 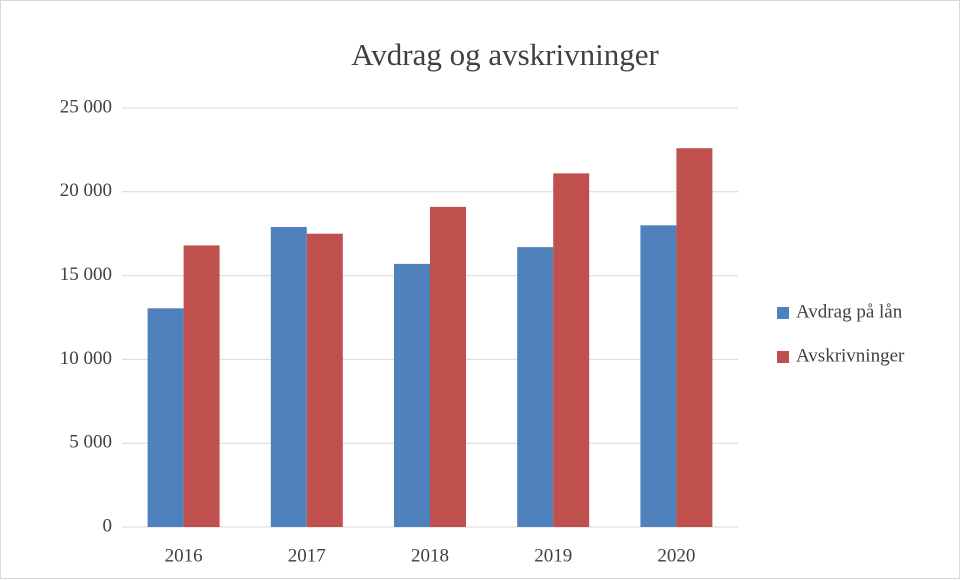 I want to click on y-tick-label: 15 000, so click(x=86, y=274).